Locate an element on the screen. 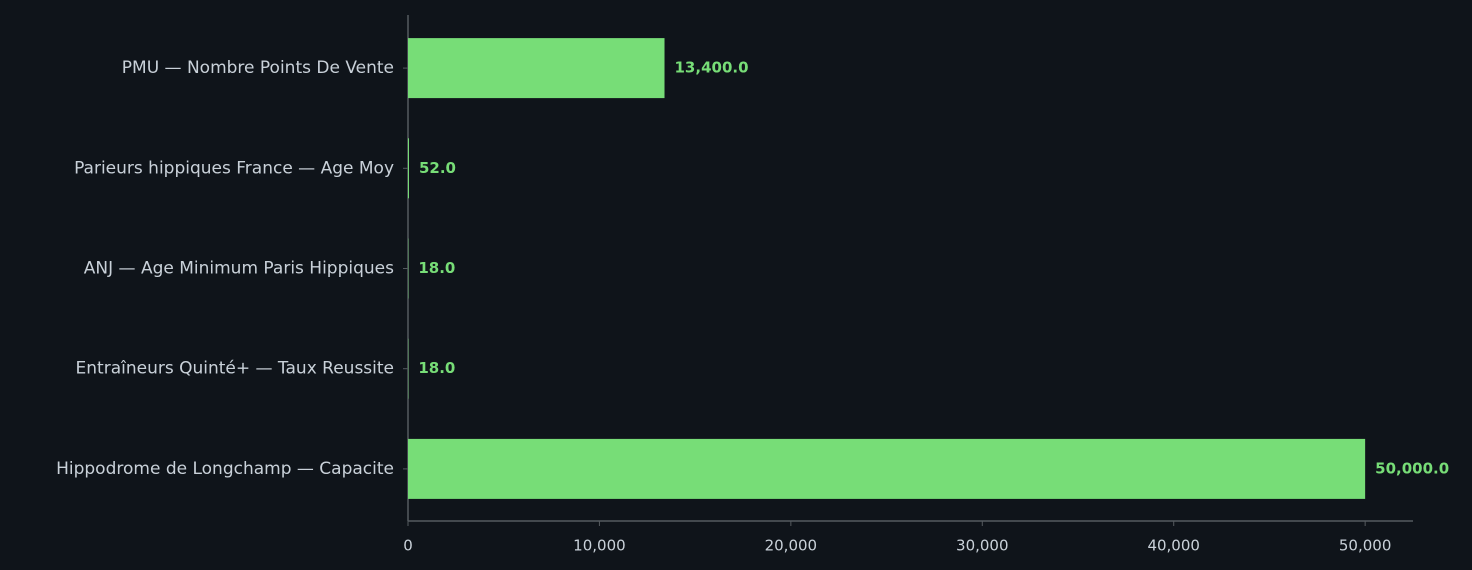  x-tick-label: 30,000 is located at coordinates (982, 546).